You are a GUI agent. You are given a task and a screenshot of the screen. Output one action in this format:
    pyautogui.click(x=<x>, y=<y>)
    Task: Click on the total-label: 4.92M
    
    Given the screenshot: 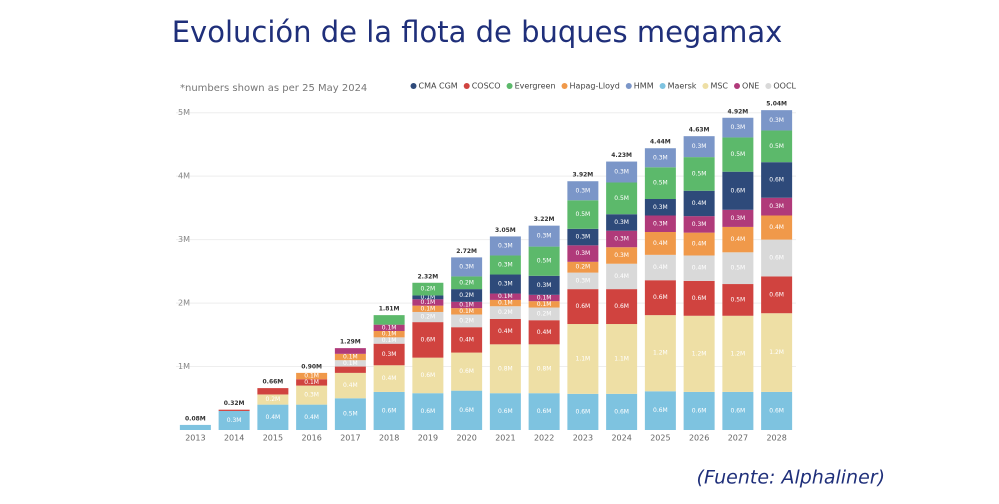 What is the action you would take?
    pyautogui.click(x=737, y=111)
    